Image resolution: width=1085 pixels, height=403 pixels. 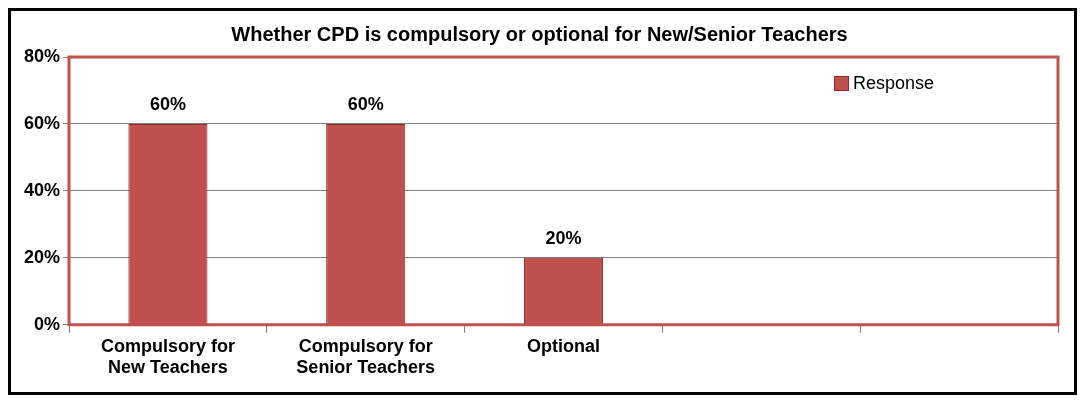 What do you see at coordinates (893, 83) in the screenshot?
I see `legend-label: Response` at bounding box center [893, 83].